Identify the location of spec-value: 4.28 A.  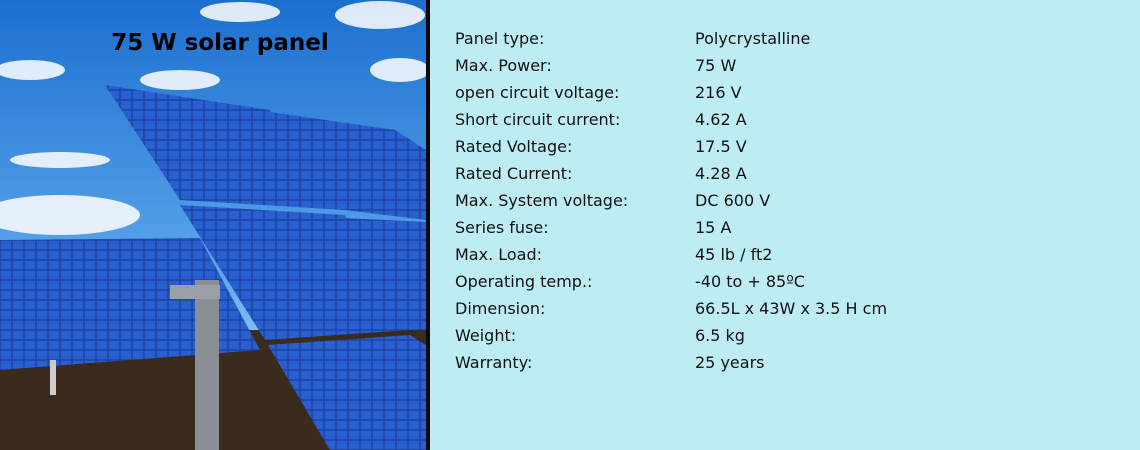
(721, 173).